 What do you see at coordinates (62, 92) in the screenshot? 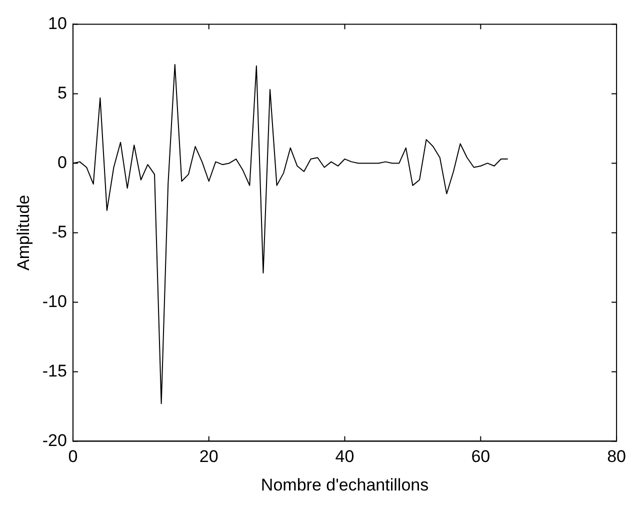
I see `y-tick-label: 5` at bounding box center [62, 92].